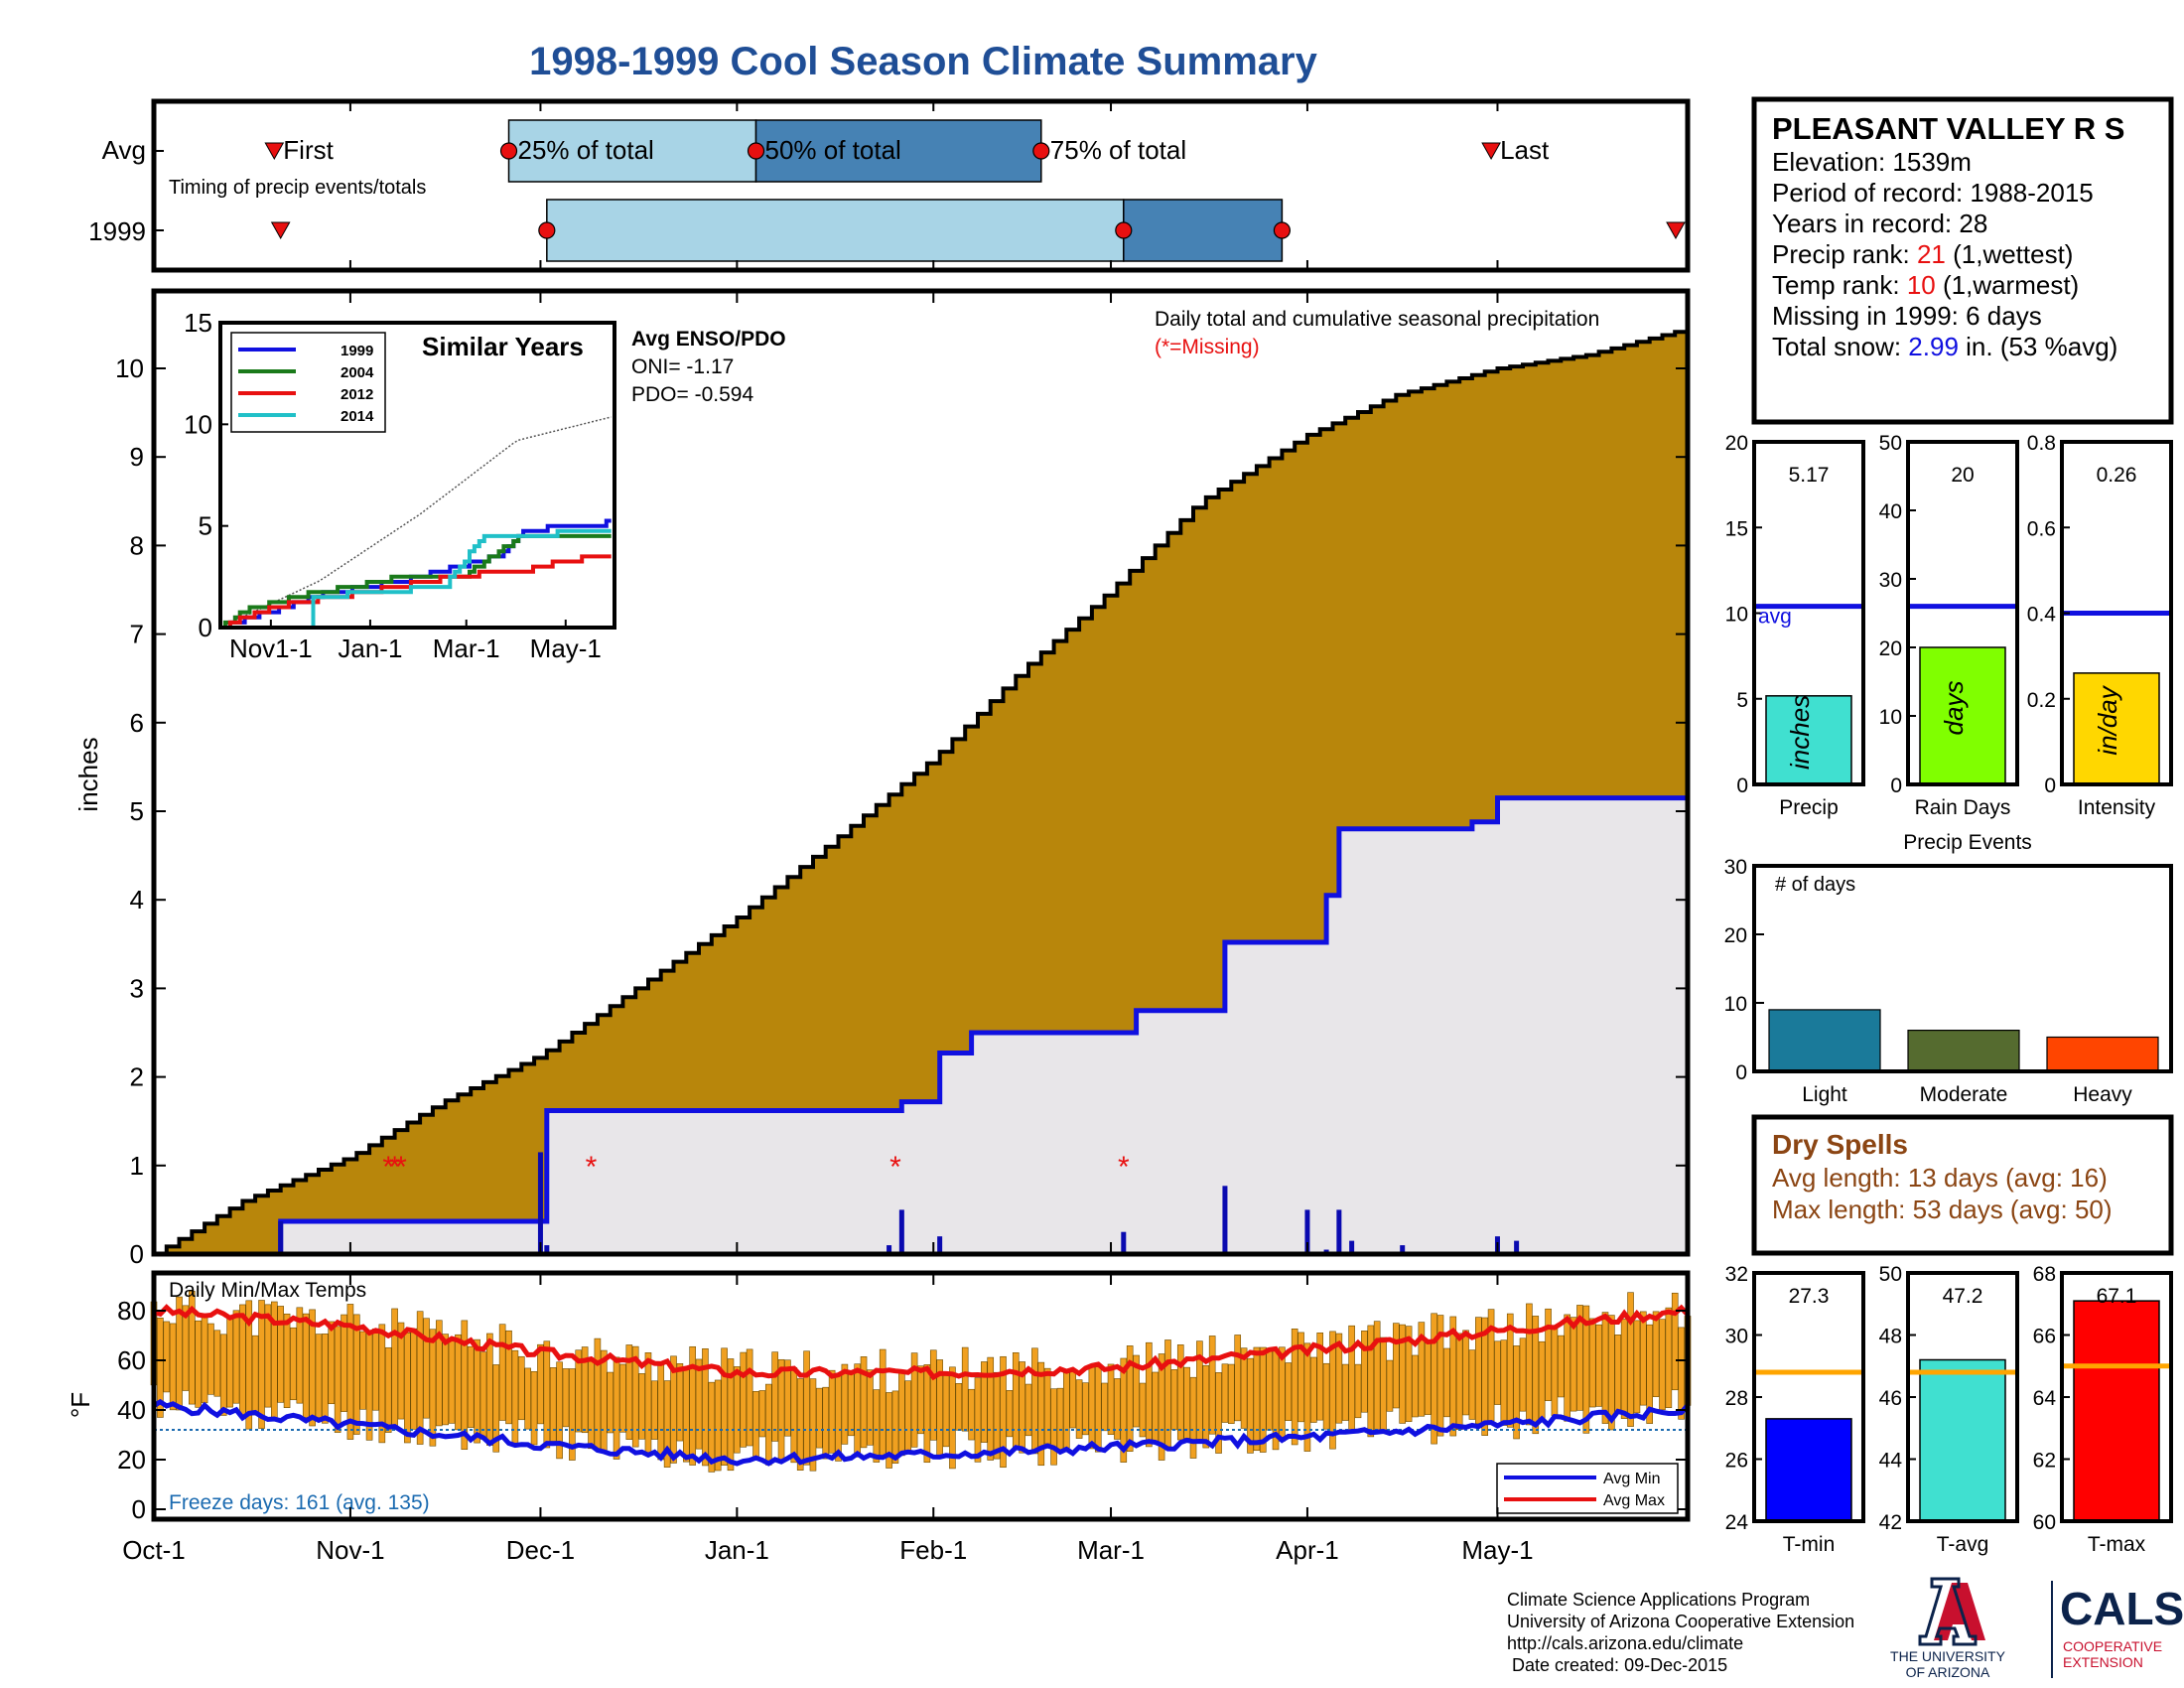 This screenshot has width=2184, height=1688. I want to click on precip-y-label: inches, so click(88, 774).